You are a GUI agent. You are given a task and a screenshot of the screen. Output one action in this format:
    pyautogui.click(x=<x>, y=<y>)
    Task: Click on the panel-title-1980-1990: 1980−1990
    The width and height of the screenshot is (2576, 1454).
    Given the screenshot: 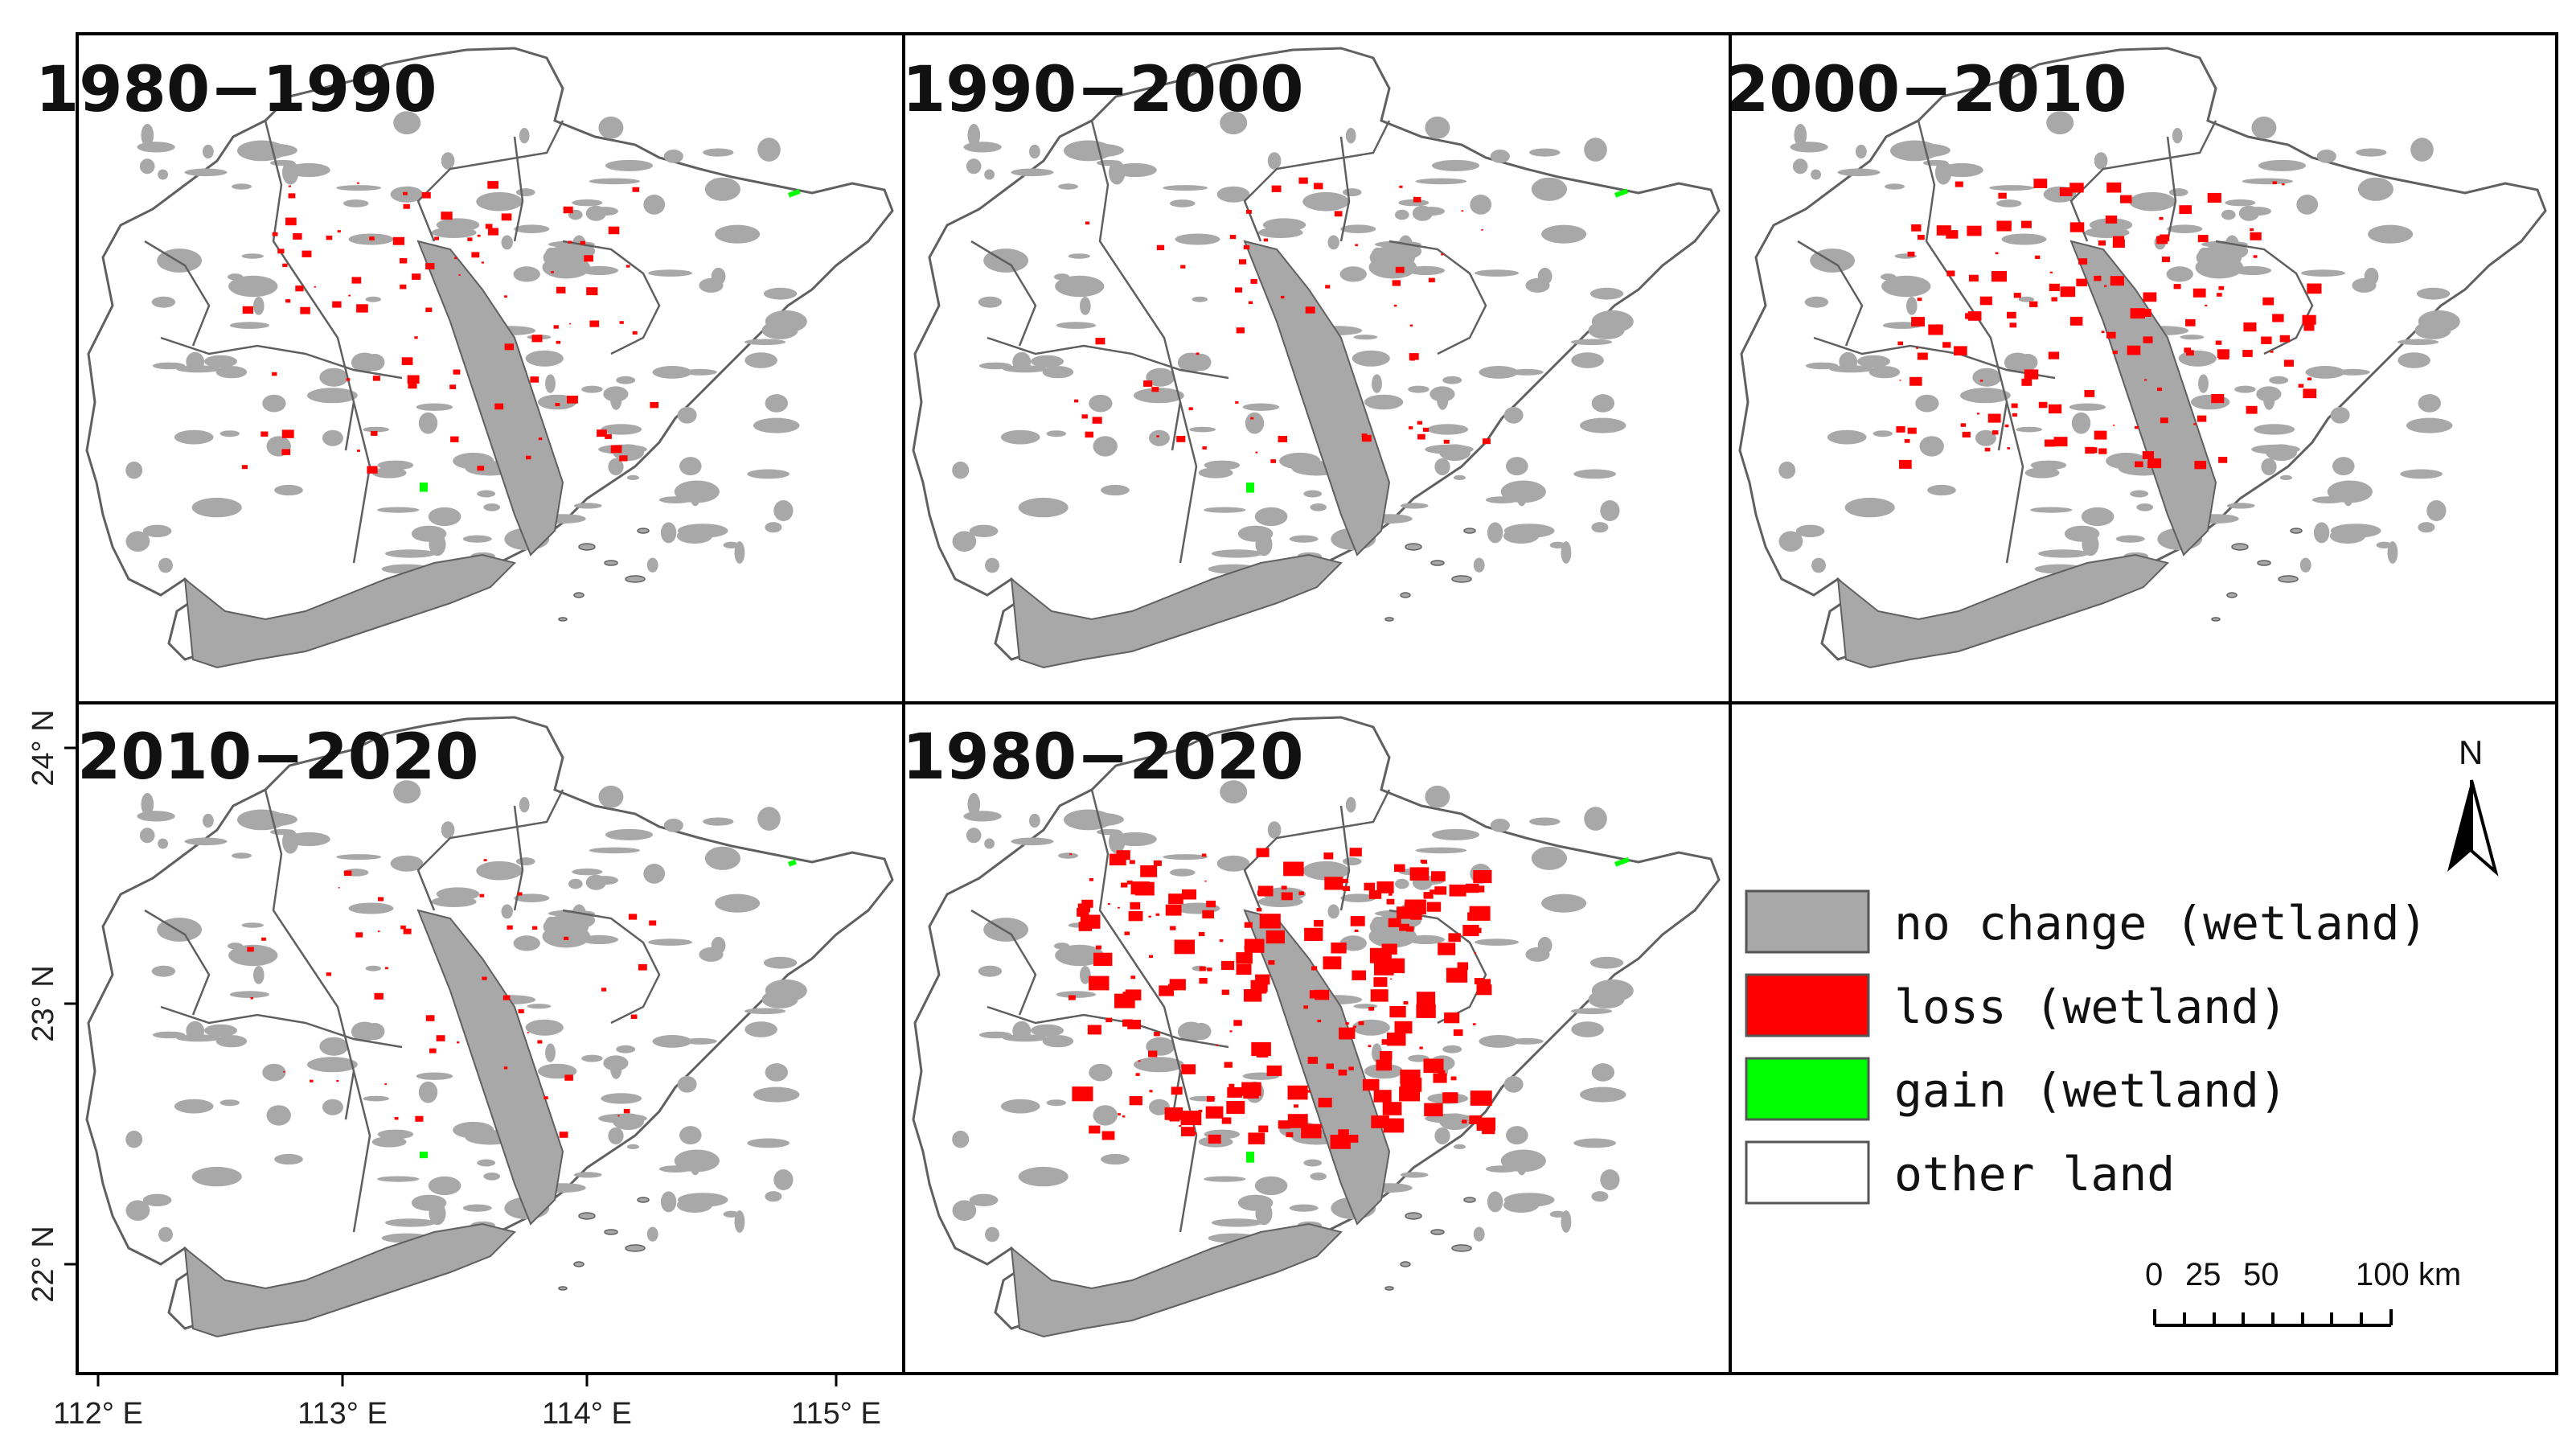 What is the action you would take?
    pyautogui.click(x=236, y=90)
    